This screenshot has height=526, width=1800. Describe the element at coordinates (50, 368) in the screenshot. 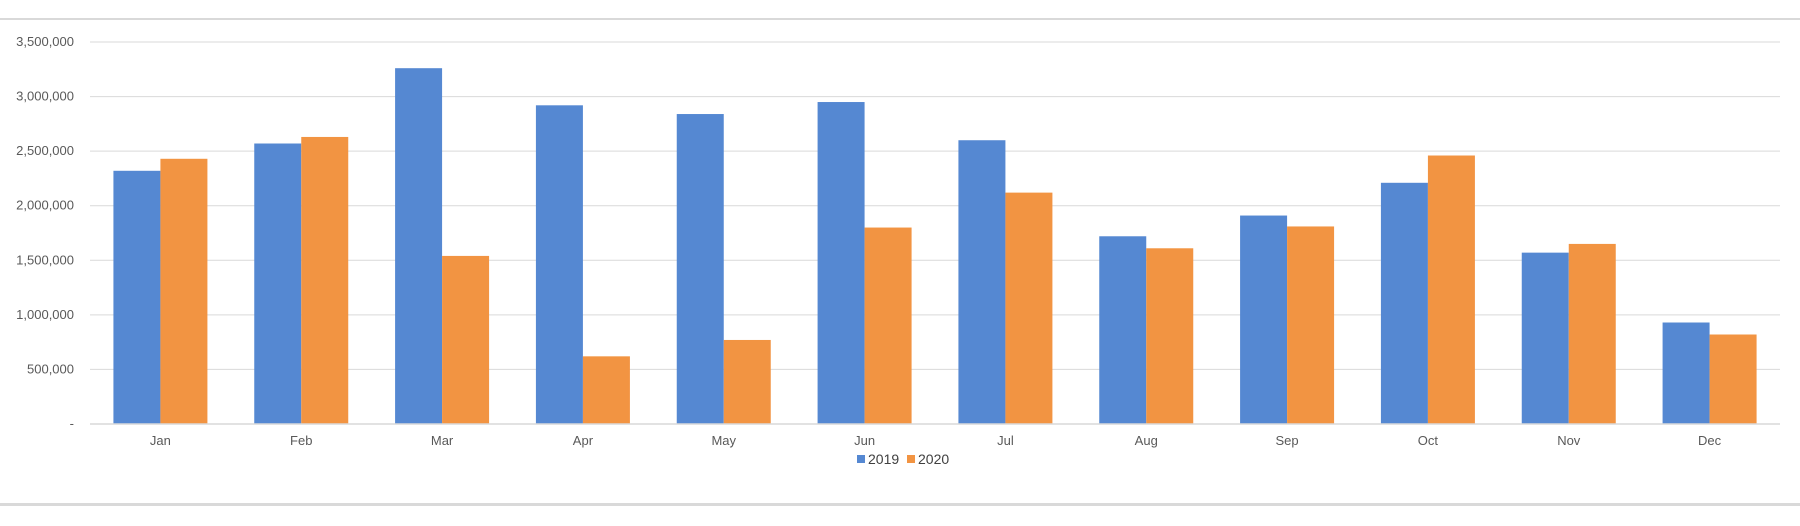

I see `y-tick-label: 500,000` at that location.